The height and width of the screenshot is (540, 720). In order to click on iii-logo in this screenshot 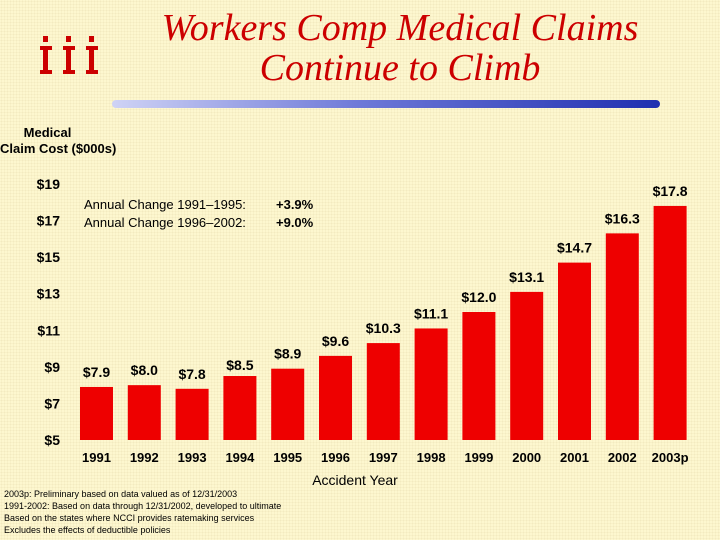, I will do `click(69, 55)`.